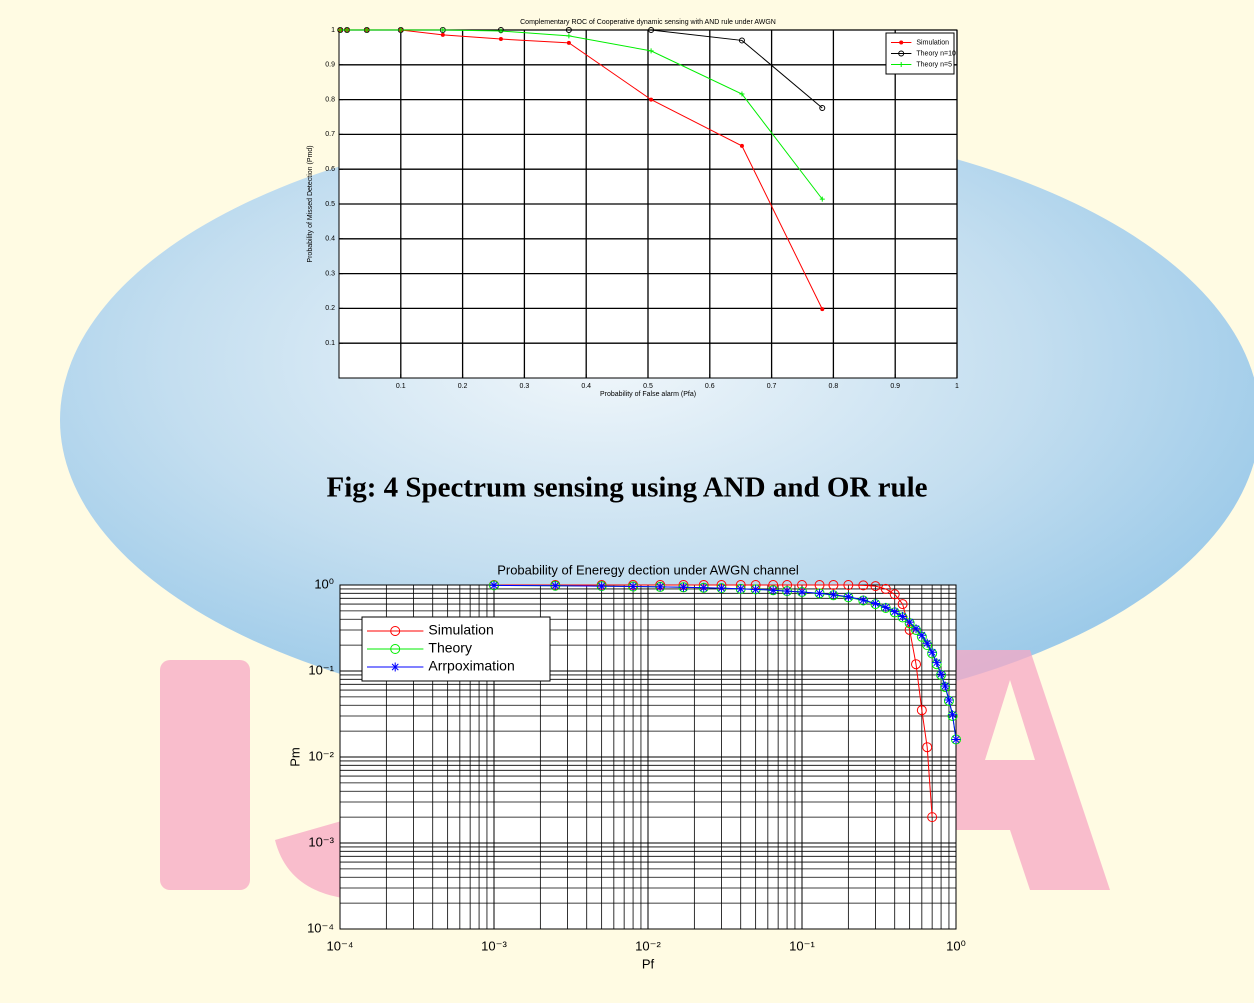  I want to click on y-tick-label: 10⁻², so click(321, 755).